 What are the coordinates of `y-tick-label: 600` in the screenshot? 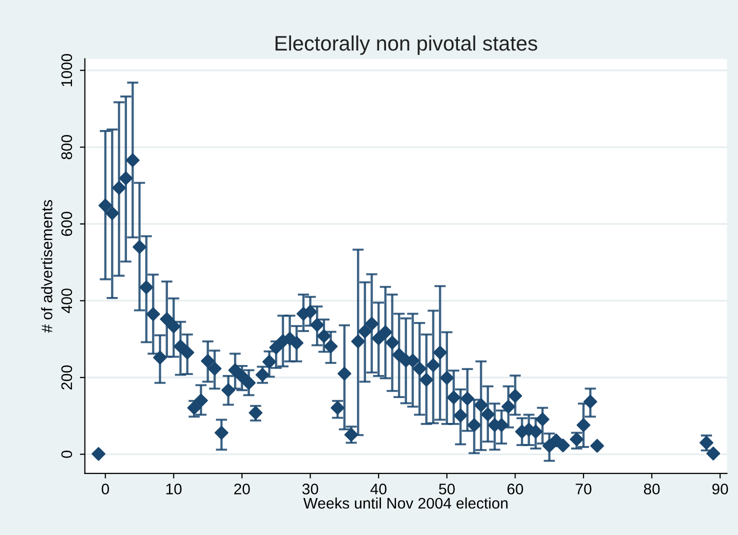 It's located at (66, 224).